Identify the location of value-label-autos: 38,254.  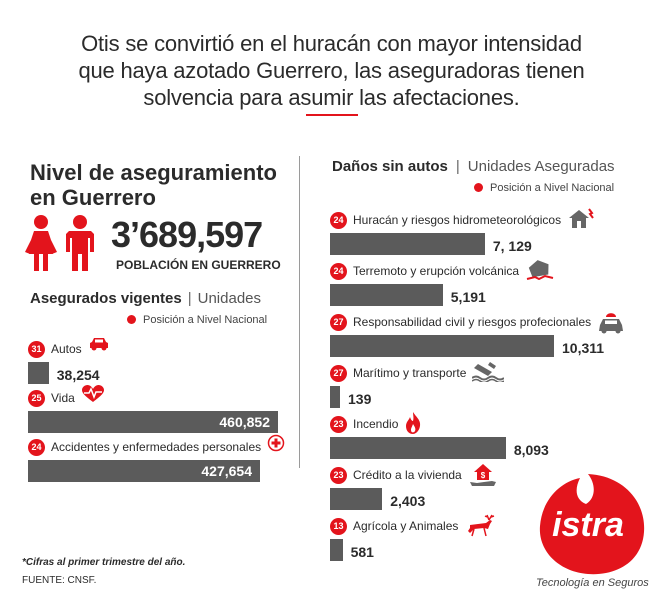
(78, 375).